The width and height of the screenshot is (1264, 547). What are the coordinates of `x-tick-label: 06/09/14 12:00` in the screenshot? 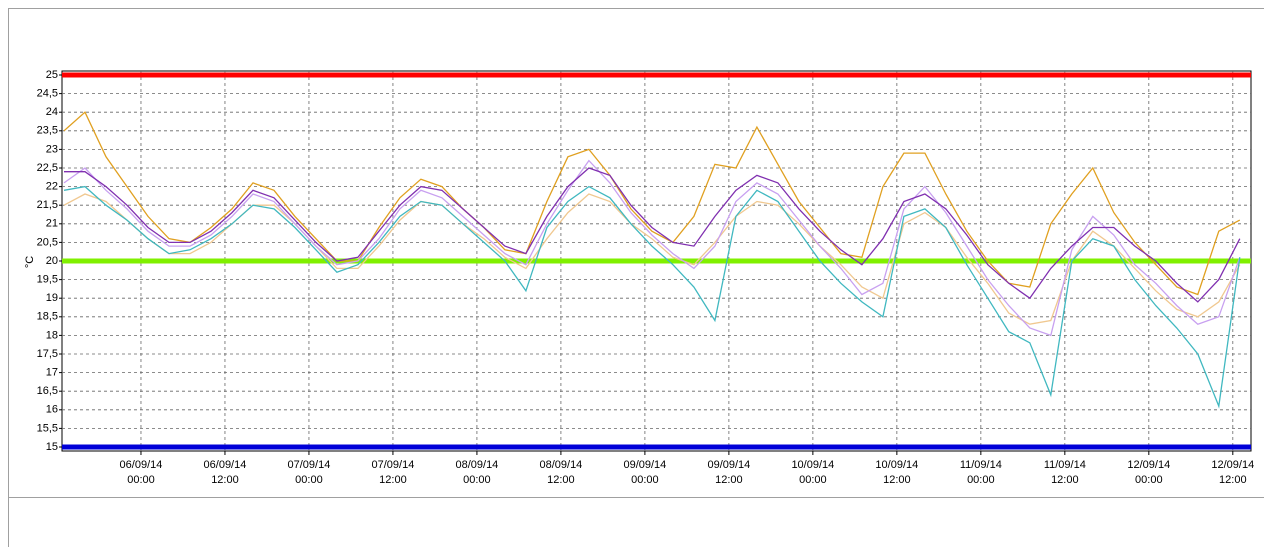 It's located at (225, 472).